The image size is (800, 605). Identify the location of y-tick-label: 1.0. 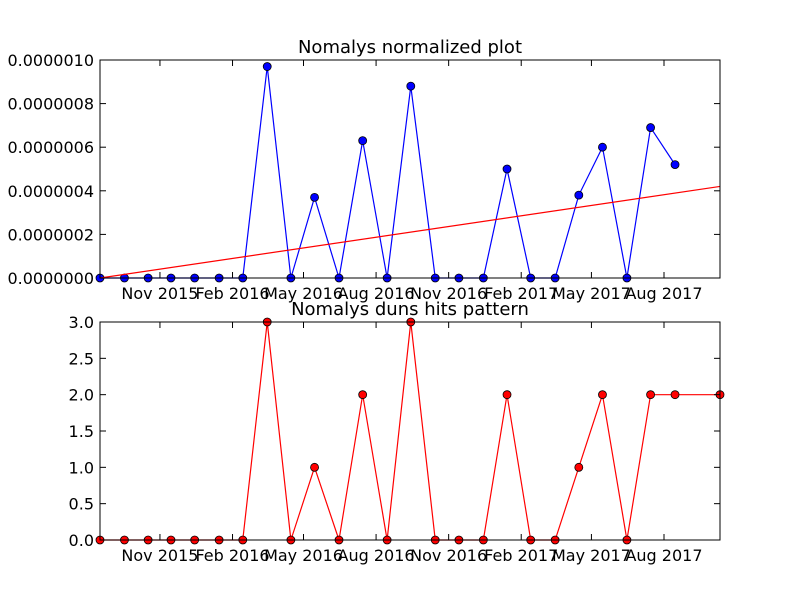
(81, 467).